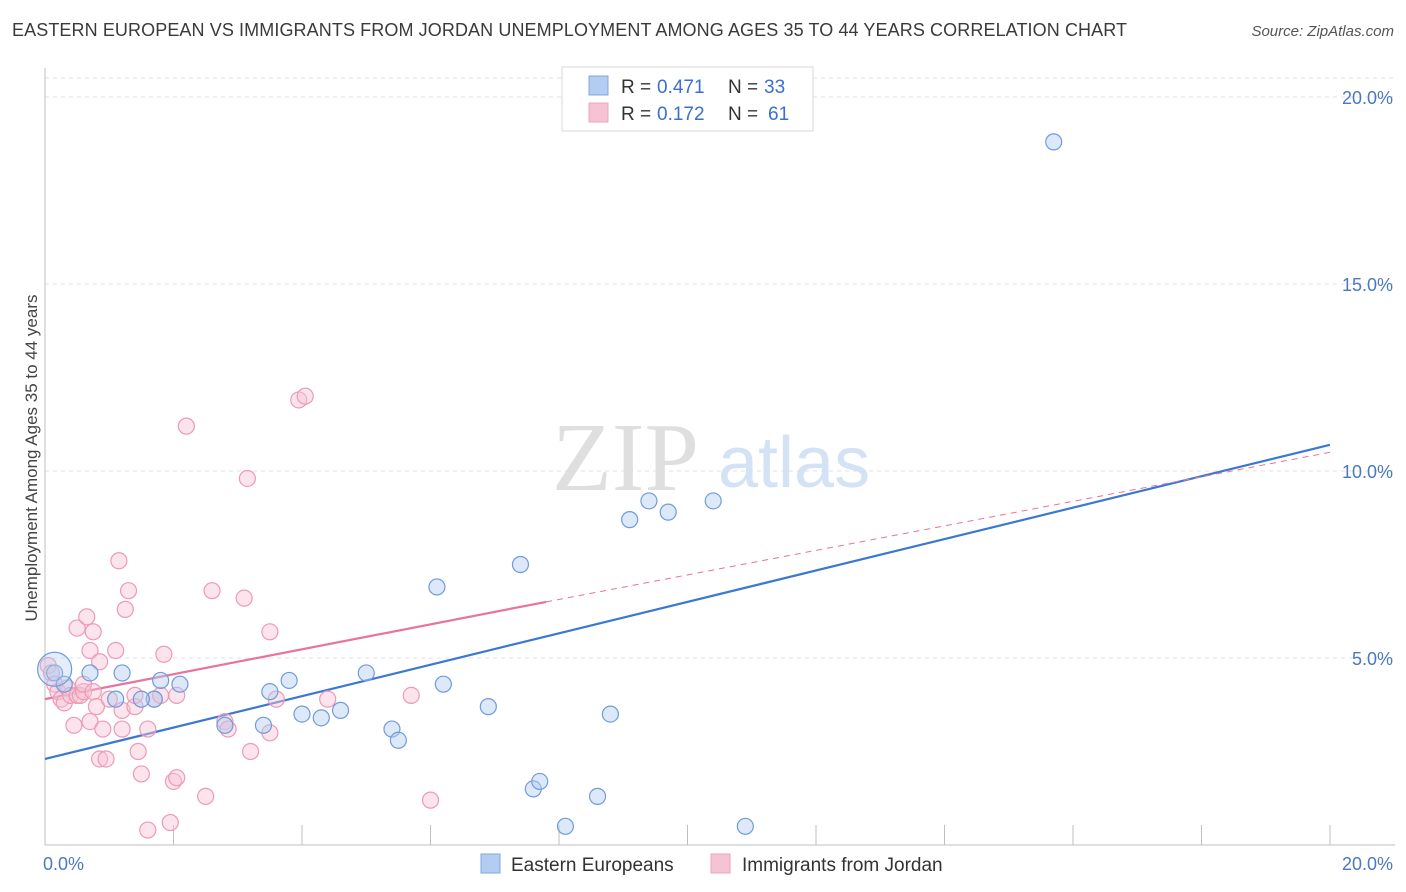 This screenshot has width=1406, height=892. Describe the element at coordinates (636, 87) in the screenshot. I see `legend-r-label-1: R =` at that location.